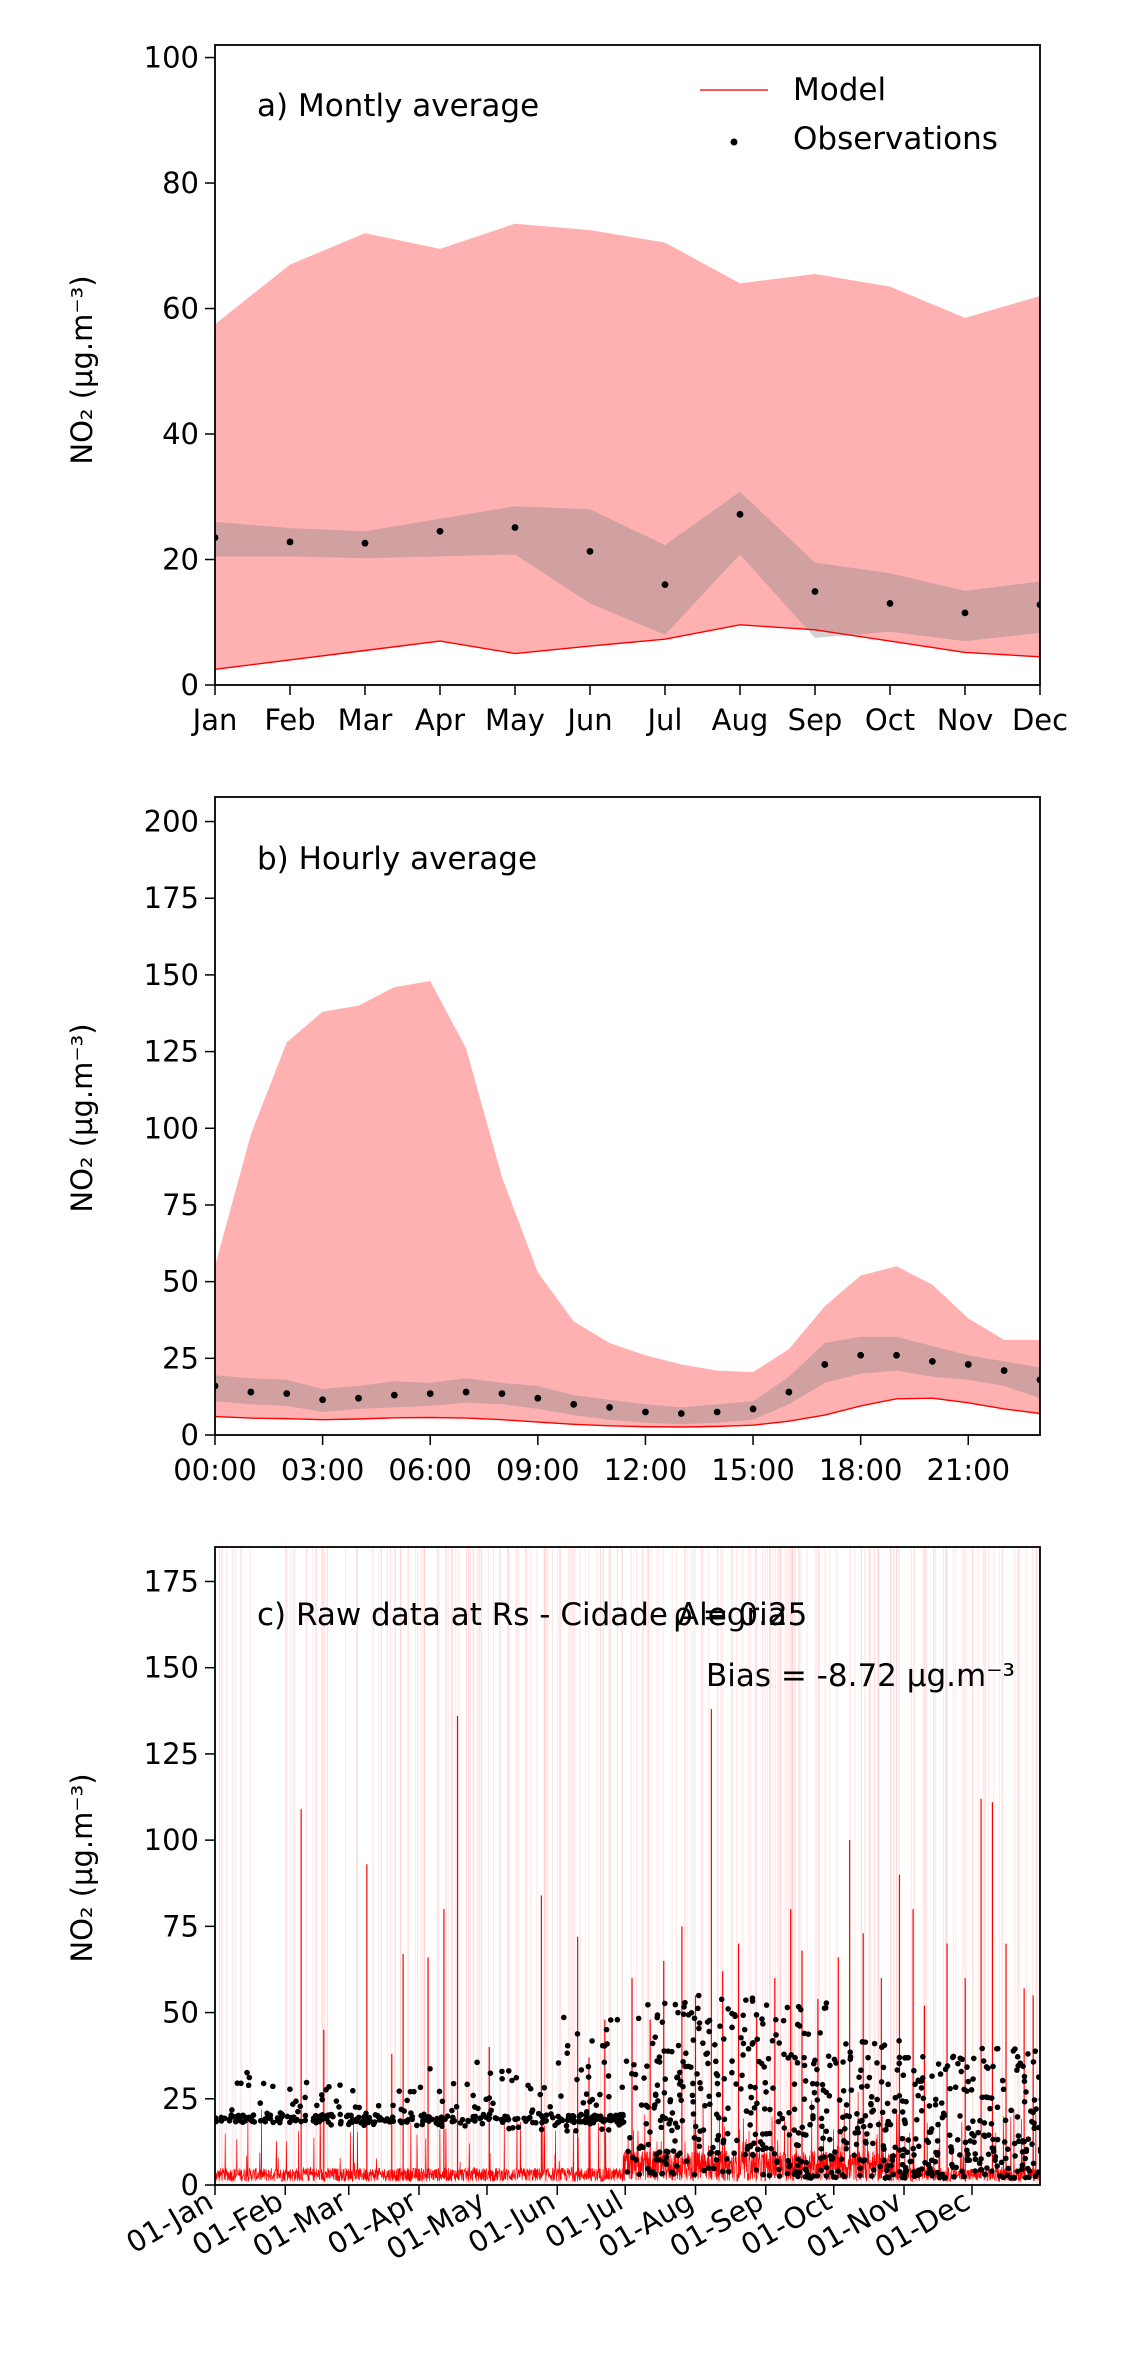 The width and height of the screenshot is (1122, 2362). Describe the element at coordinates (171, 58) in the screenshot. I see `panel-a-ytick-label: 100` at that location.